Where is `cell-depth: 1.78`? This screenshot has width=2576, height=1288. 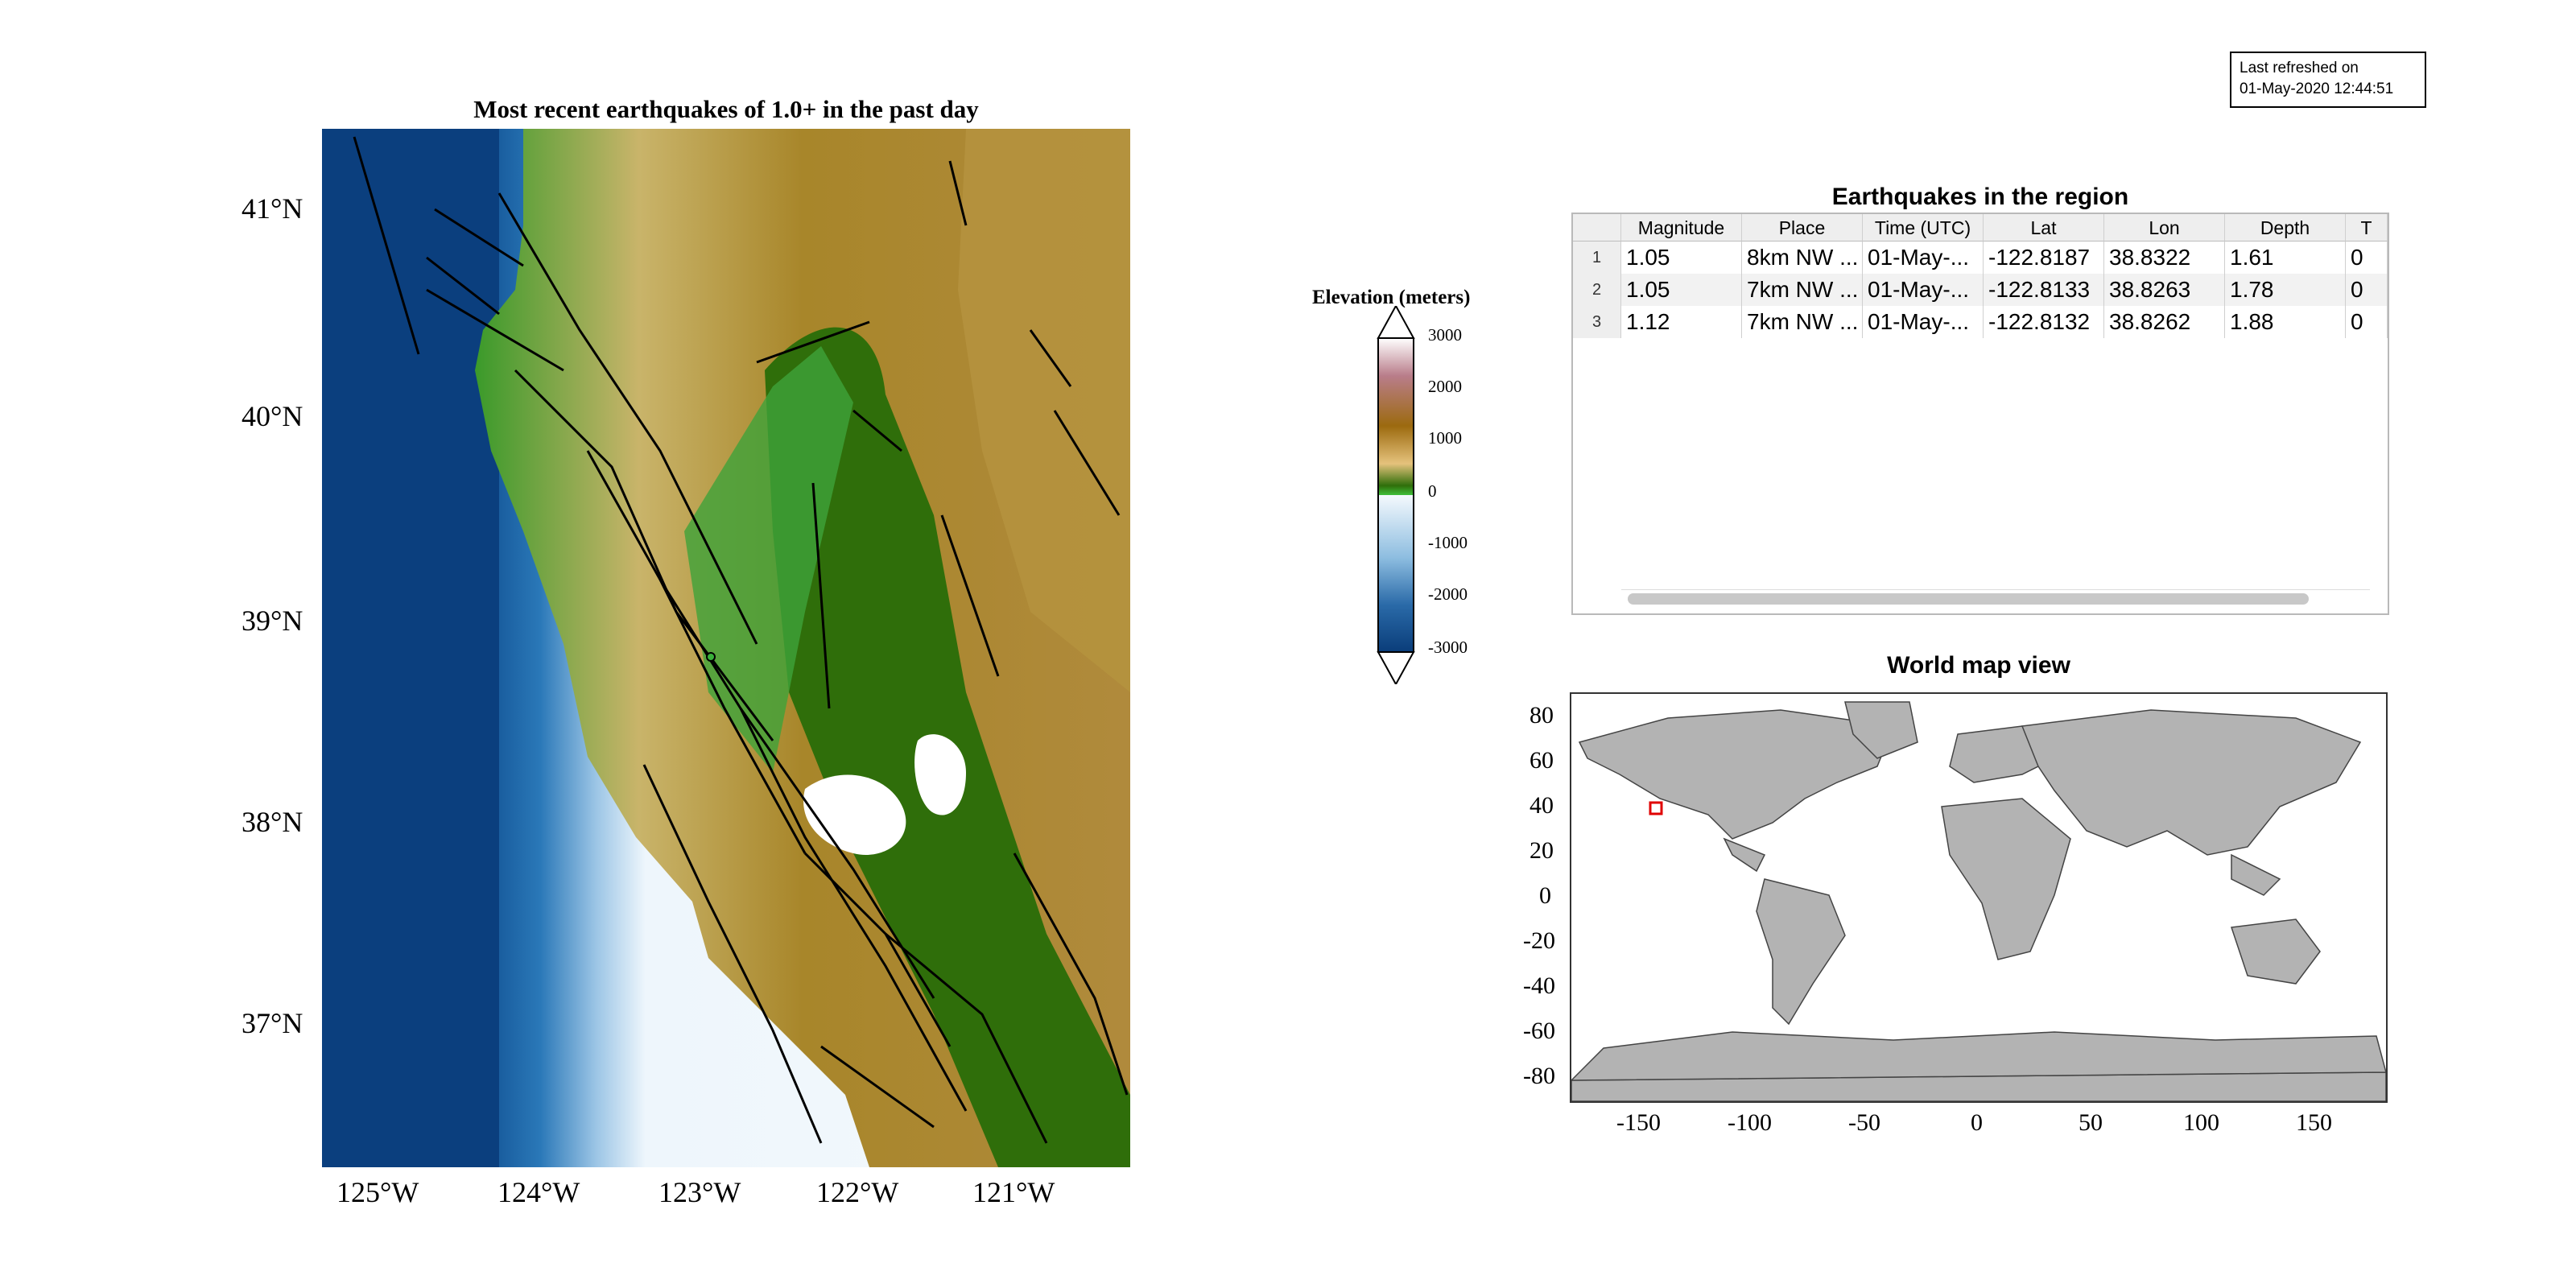
cell-depth: 1.78 is located at coordinates (2285, 290).